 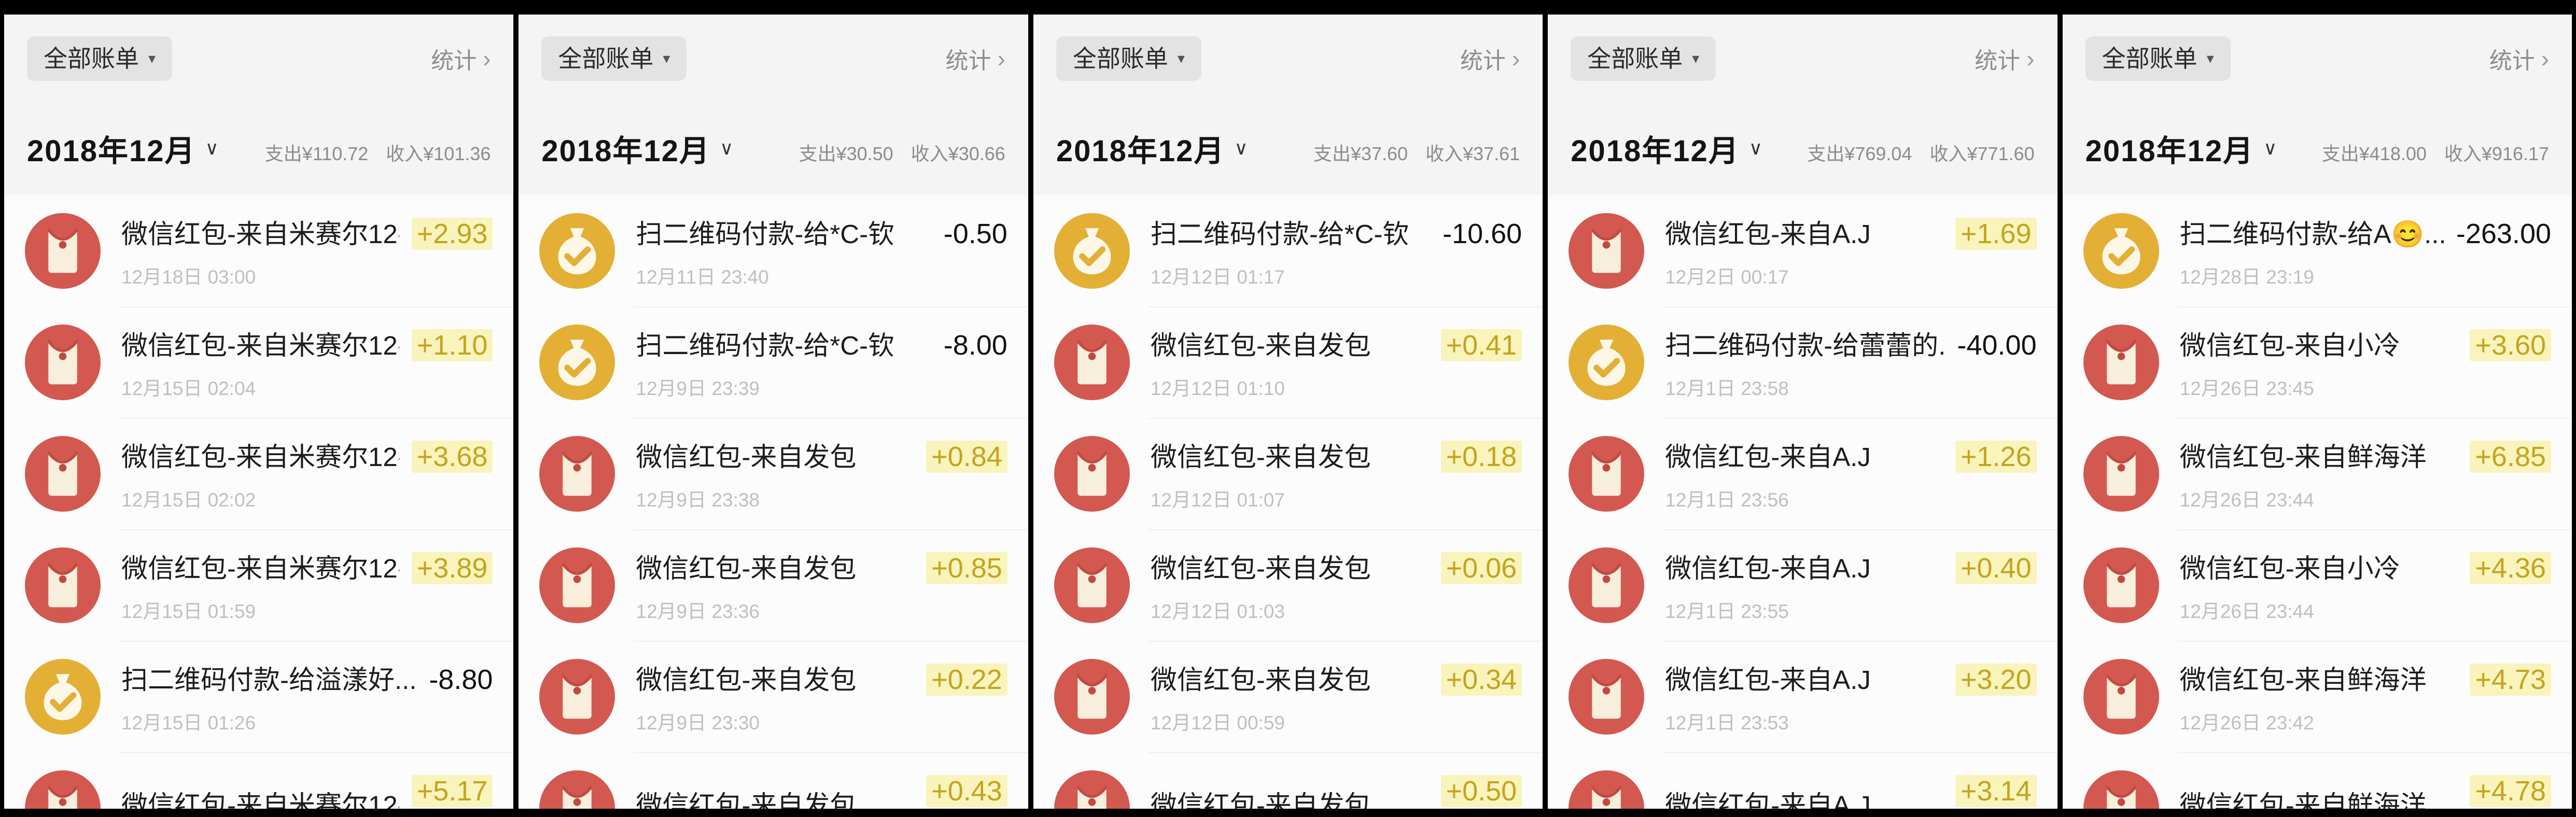 I want to click on transaction-row: 微信红包-来自A.J +3.14, so click(x=1802, y=780).